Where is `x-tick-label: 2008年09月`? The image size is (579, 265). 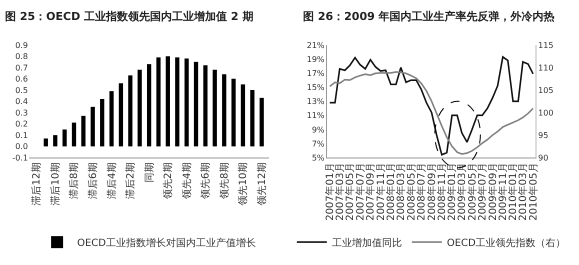 x-tick-label: 2008年09月 is located at coordinates (432, 191).